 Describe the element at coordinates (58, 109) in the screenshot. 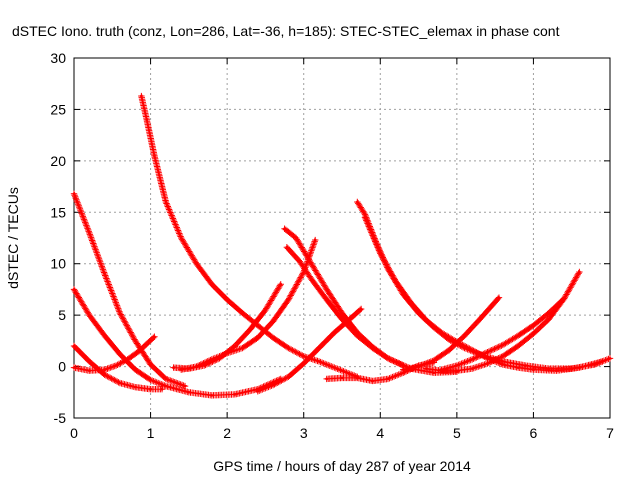

I see `y-tick-label: 25` at that location.